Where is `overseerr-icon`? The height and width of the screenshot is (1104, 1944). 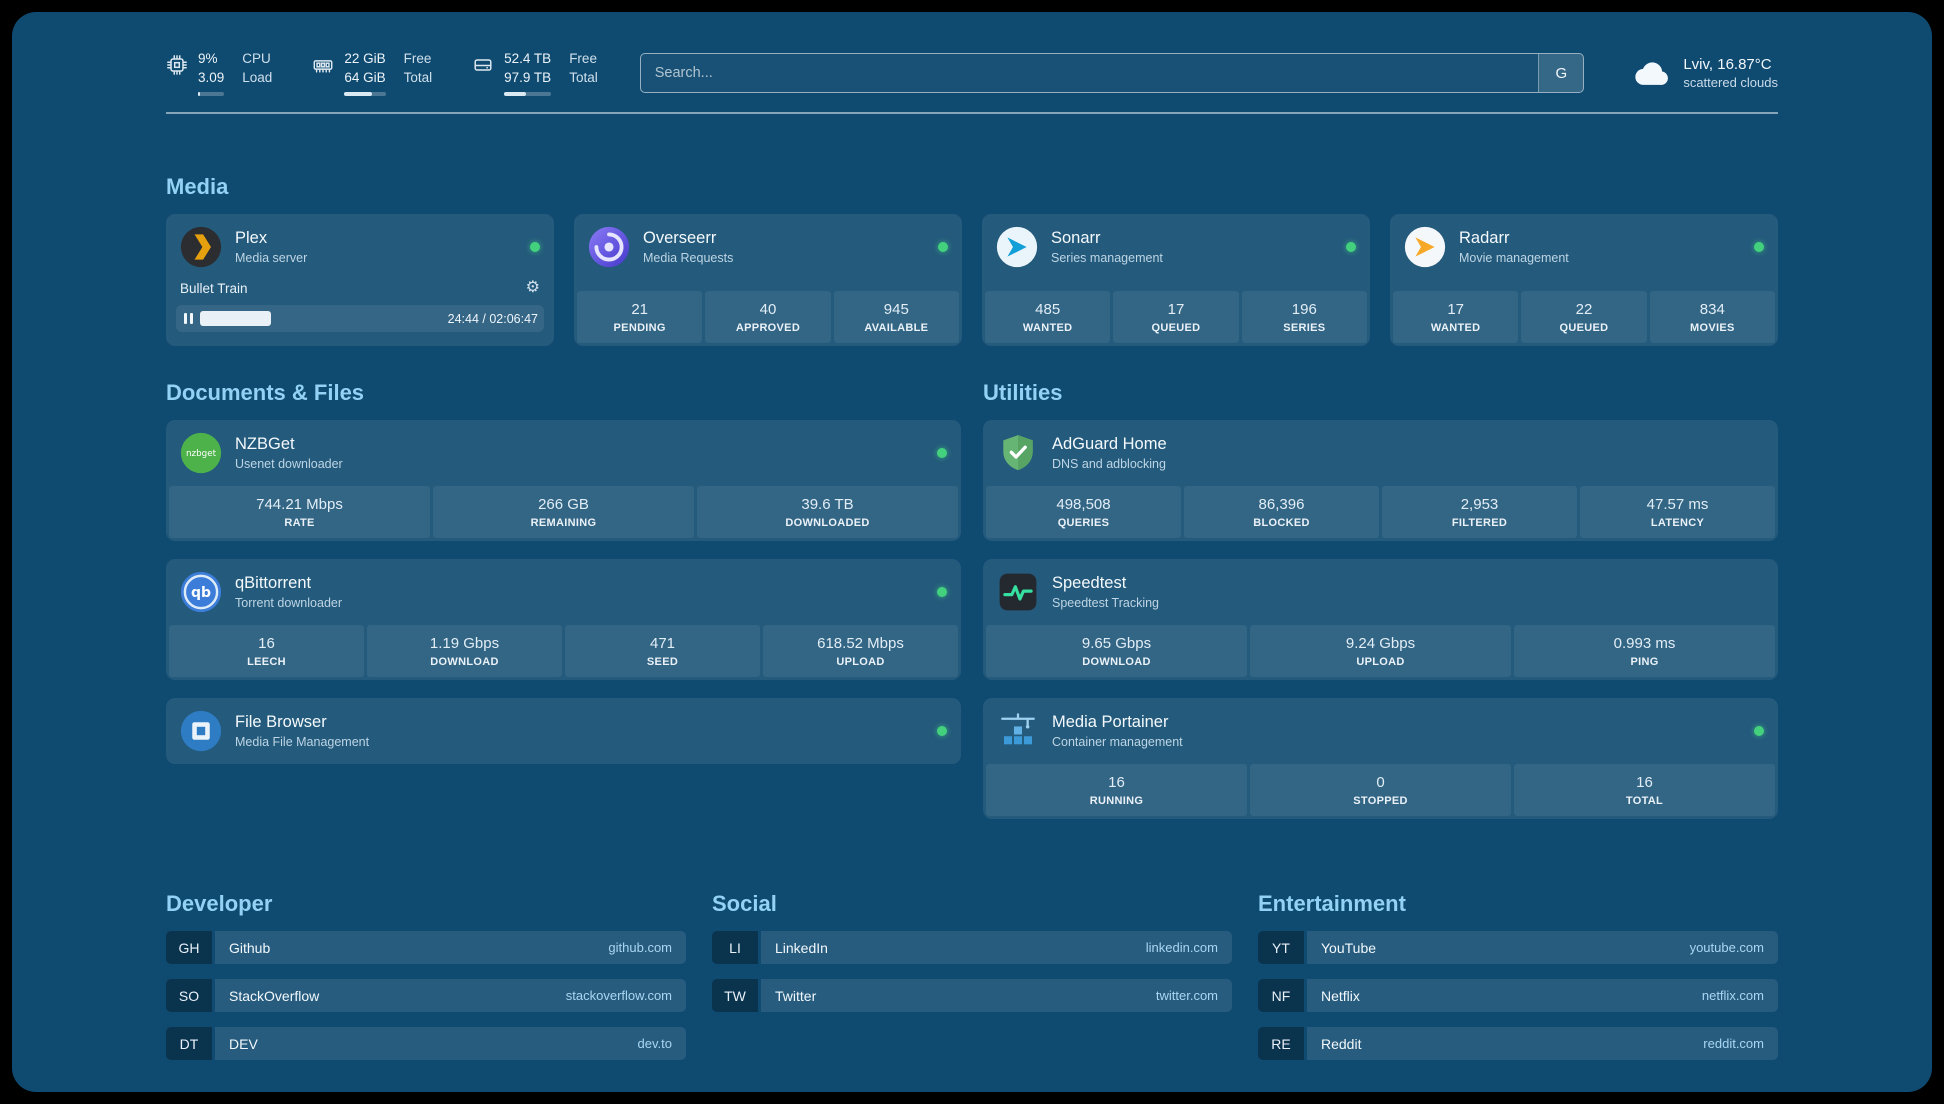 overseerr-icon is located at coordinates (609, 247).